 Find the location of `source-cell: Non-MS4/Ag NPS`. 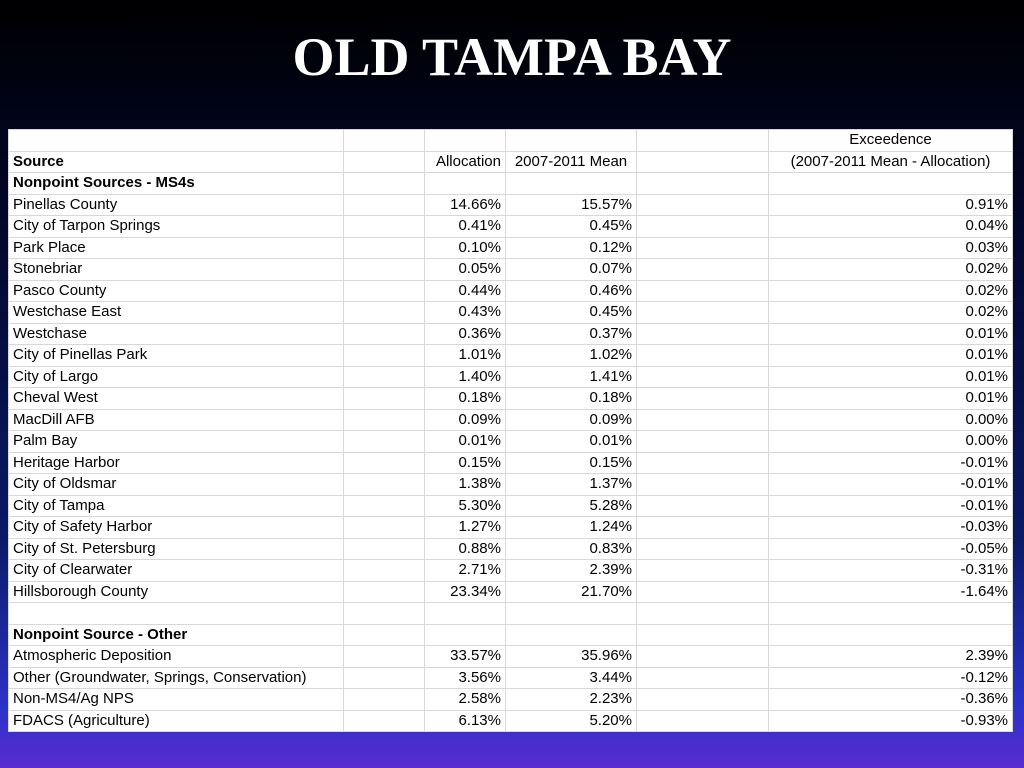

source-cell: Non-MS4/Ag NPS is located at coordinates (176, 699).